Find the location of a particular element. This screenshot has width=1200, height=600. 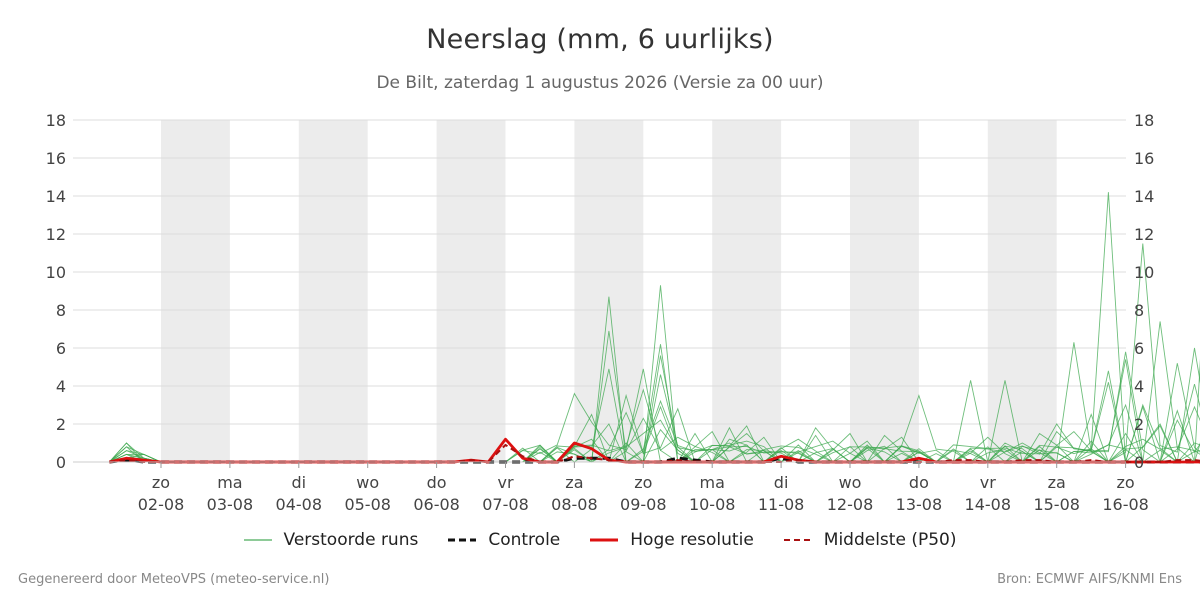

y-tick-label-right: 16 is located at coordinates (1144, 158).